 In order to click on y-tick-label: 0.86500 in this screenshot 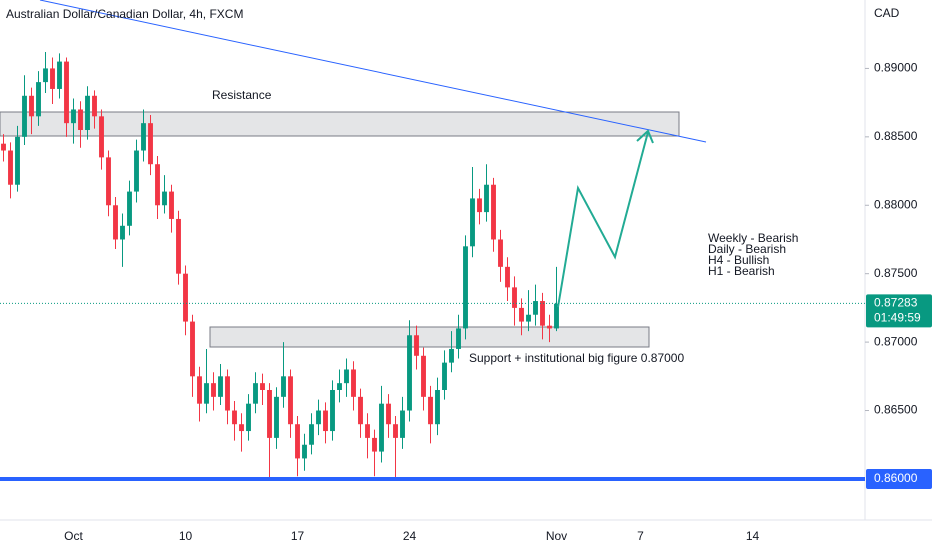, I will do `click(896, 410)`.